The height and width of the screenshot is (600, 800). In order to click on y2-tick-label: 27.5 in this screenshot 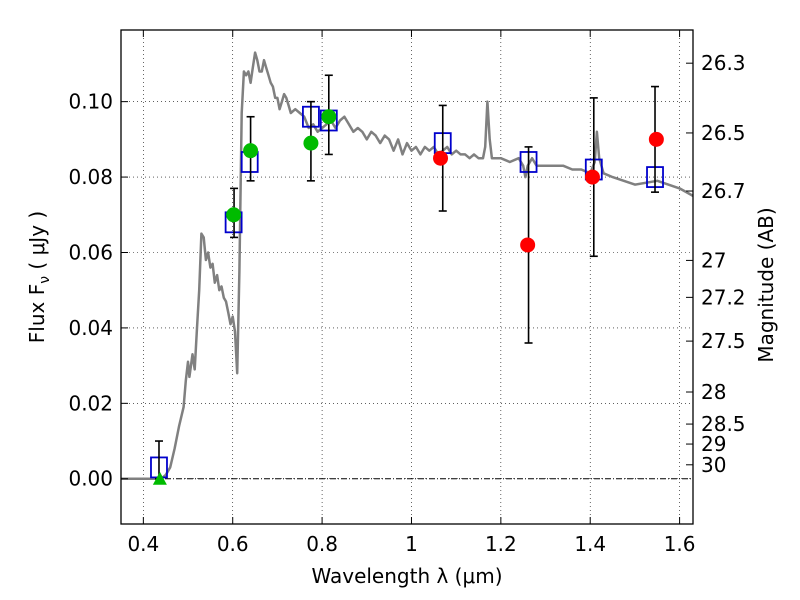, I will do `click(723, 341)`.